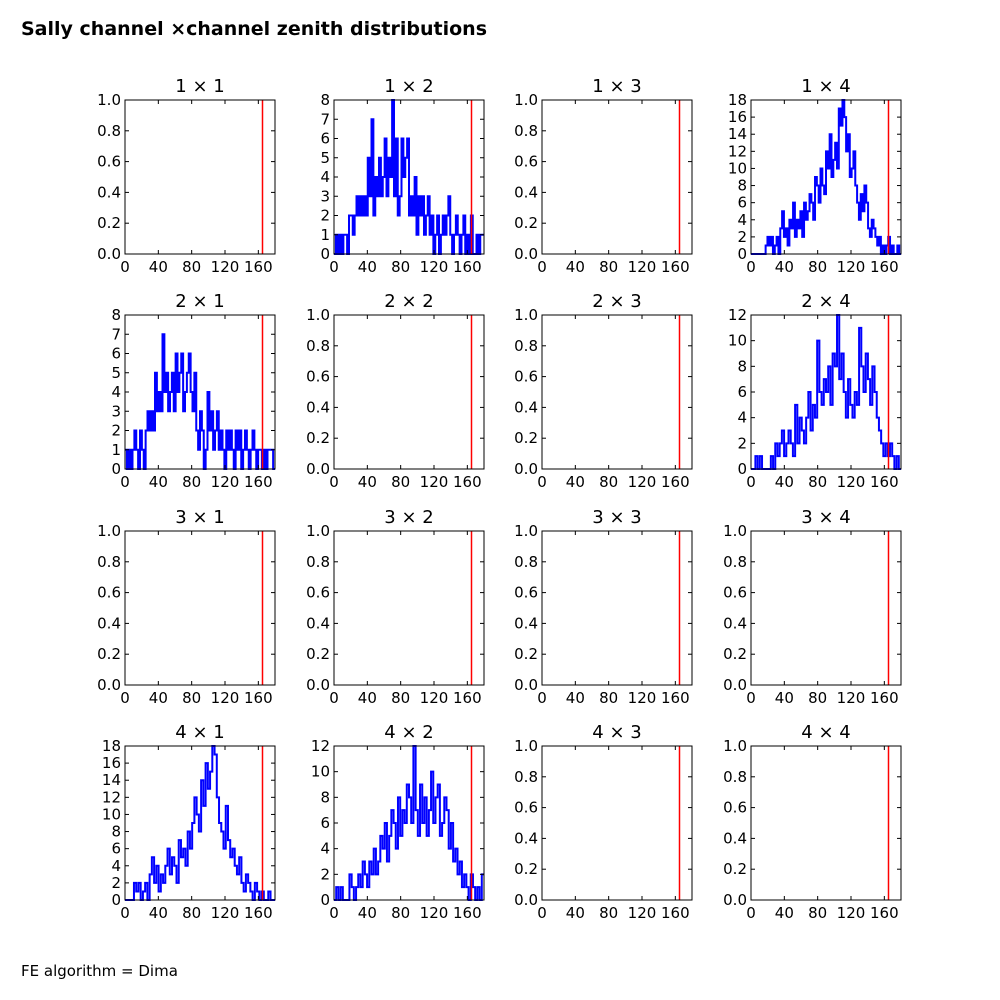 This screenshot has height=1000, width=1000. Describe the element at coordinates (325, 874) in the screenshot. I see `y-tick-label: 2` at that location.